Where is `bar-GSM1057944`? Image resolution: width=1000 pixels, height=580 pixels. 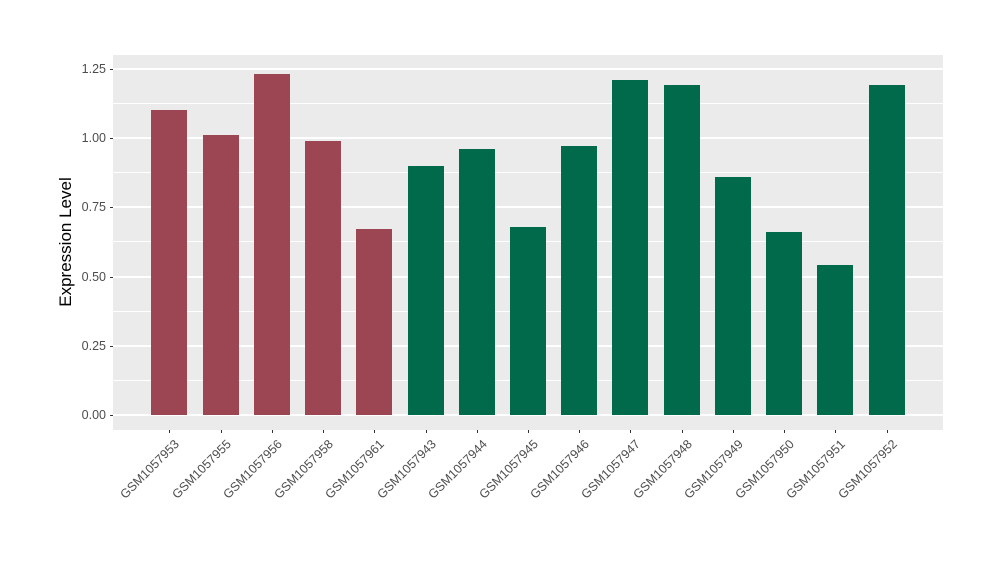
bar-GSM1057944 is located at coordinates (476, 282).